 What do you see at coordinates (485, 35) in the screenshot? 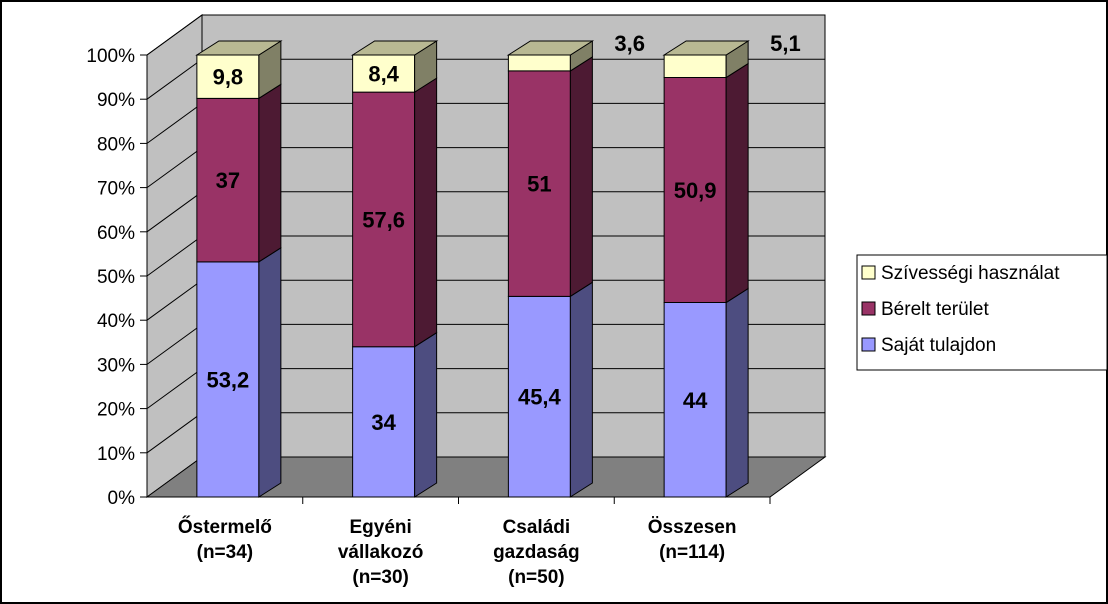
I see `gridline` at bounding box center [485, 35].